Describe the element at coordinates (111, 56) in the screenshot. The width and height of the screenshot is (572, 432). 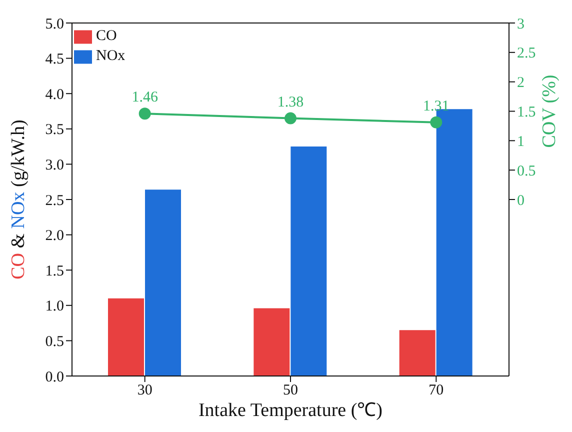
I see `legend-label: NOx` at that location.